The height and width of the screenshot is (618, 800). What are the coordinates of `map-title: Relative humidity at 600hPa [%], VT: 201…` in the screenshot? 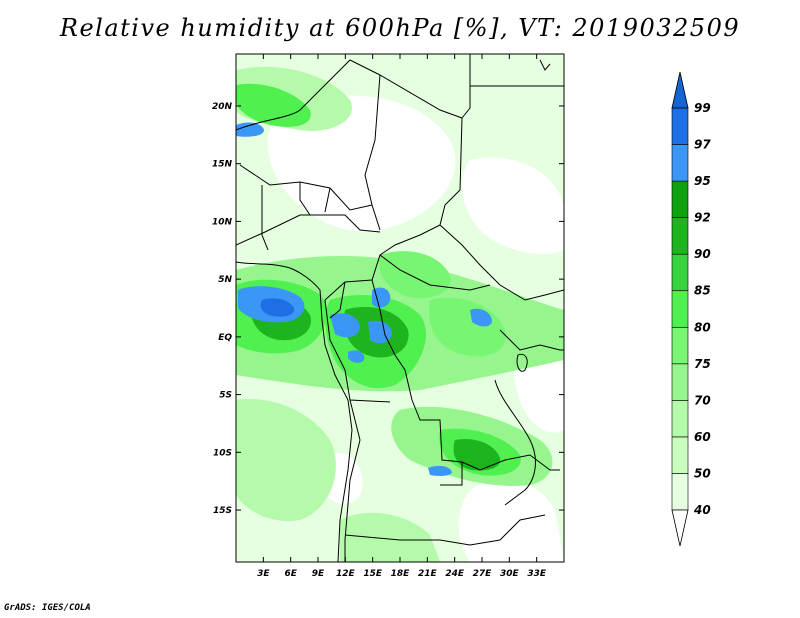 It's located at (400, 28).